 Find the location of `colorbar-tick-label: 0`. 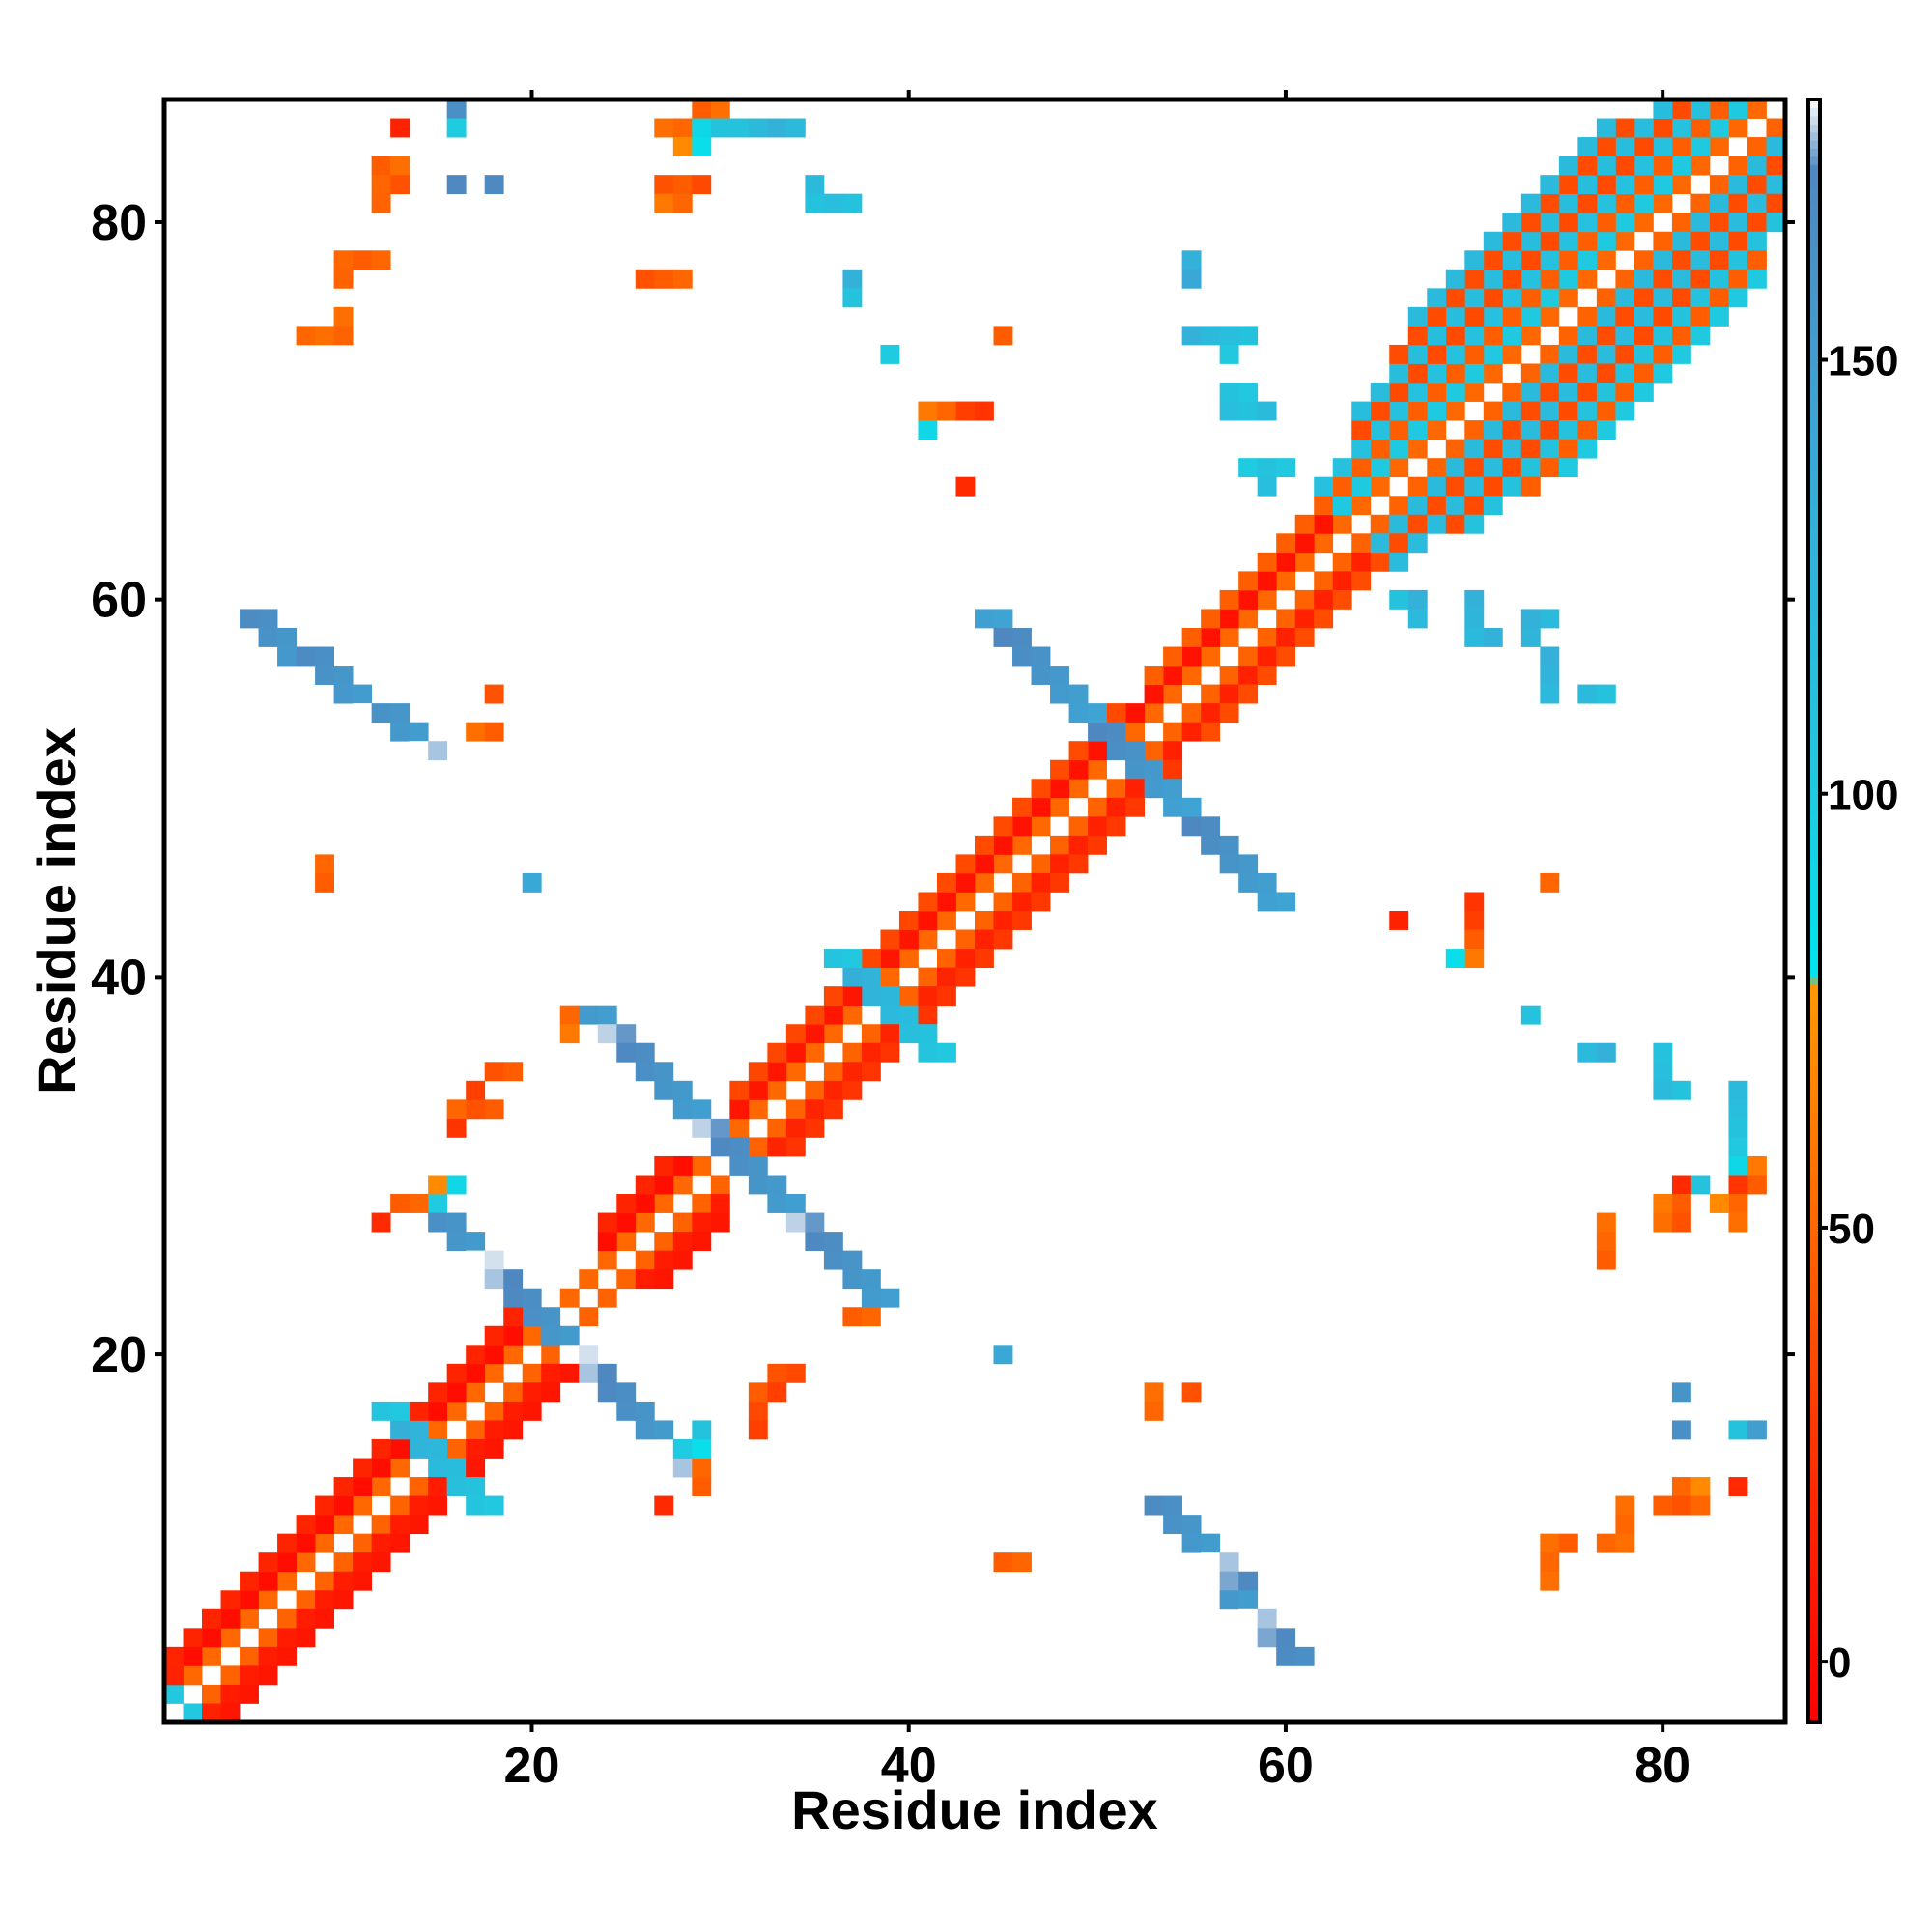

colorbar-tick-label: 0 is located at coordinates (1839, 1663).